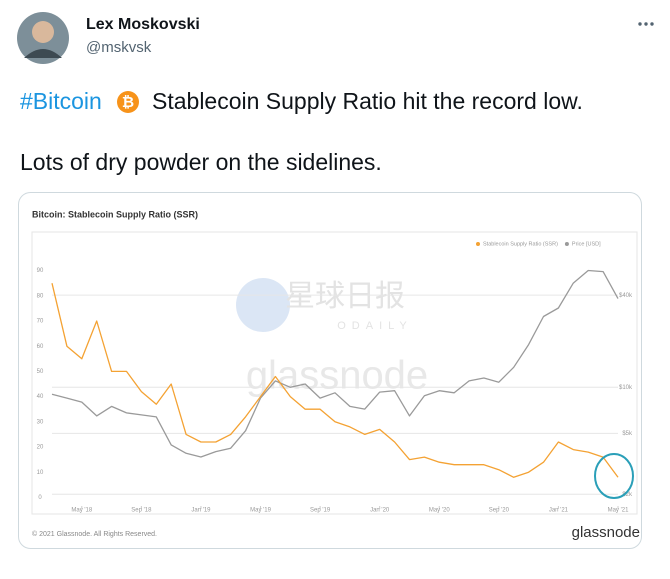  Describe the element at coordinates (345, 296) in the screenshot. I see `watermark: 星球日报` at that location.